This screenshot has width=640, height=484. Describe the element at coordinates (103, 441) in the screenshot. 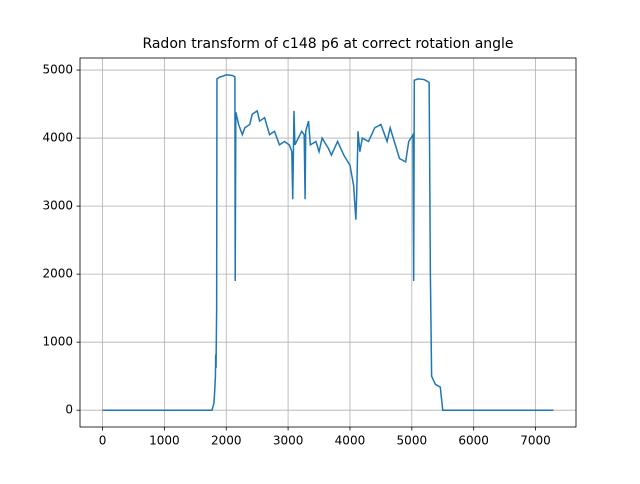

I see `x-tick-label: 0` at that location.